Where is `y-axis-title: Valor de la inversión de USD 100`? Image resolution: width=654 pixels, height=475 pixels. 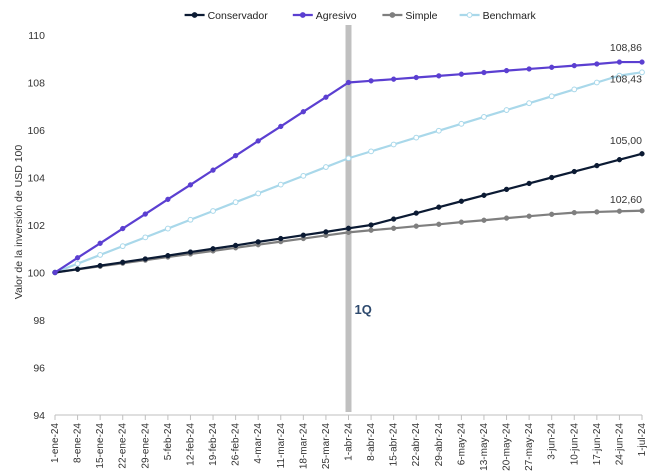 y-axis-title: Valor de la inversión de USD 100 is located at coordinates (19, 222).